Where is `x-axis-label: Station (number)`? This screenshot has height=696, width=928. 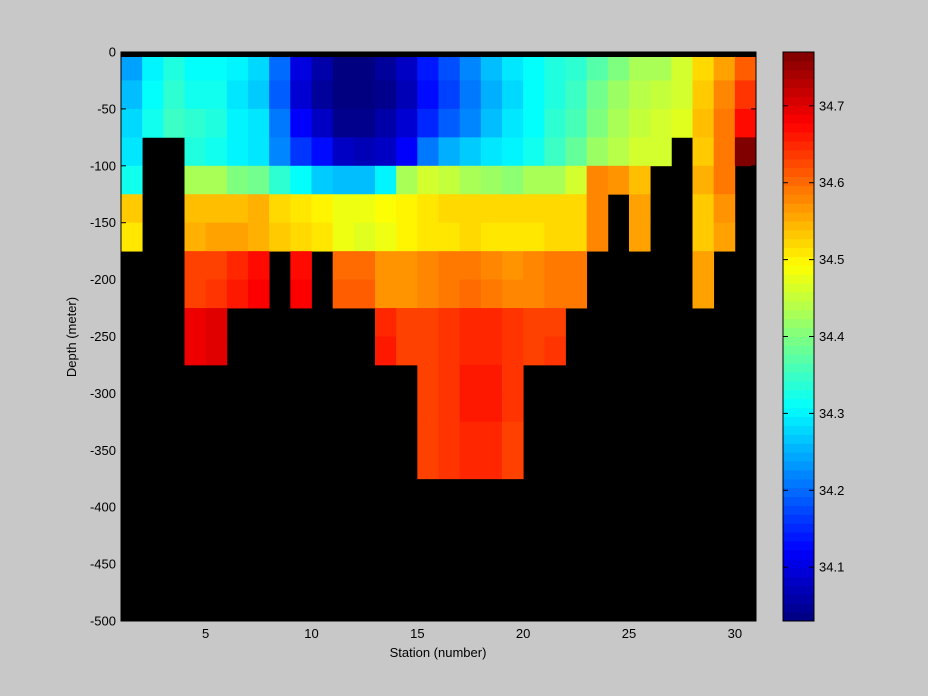 x-axis-label: Station (number) is located at coordinates (438, 652).